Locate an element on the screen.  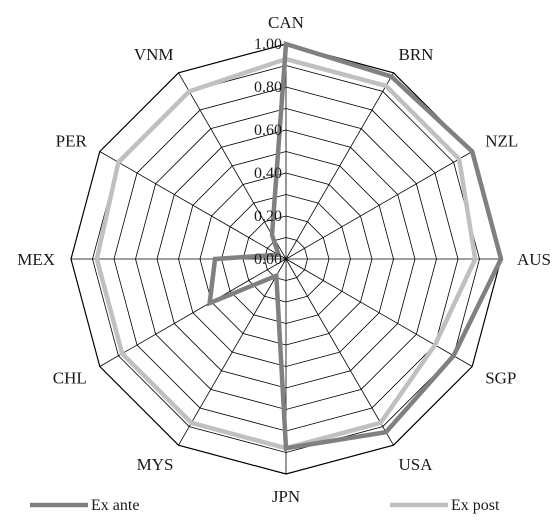
category-label-aus: AUS is located at coordinates (534, 259).